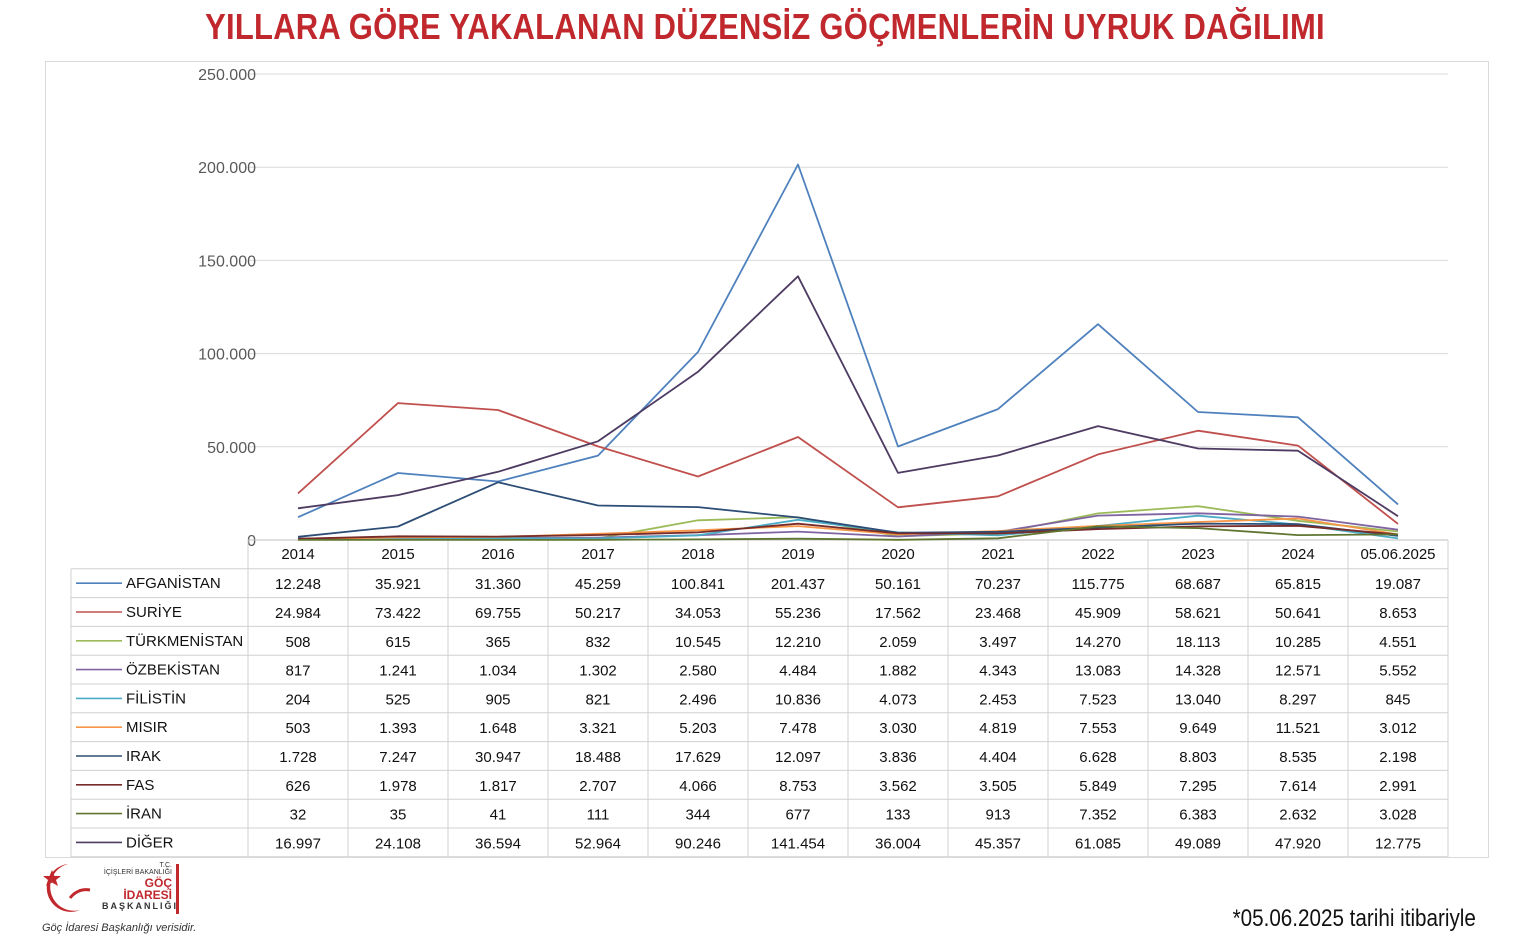 The width and height of the screenshot is (1530, 949). What do you see at coordinates (698, 786) in the screenshot?
I see `table-cell: 4.066` at bounding box center [698, 786].